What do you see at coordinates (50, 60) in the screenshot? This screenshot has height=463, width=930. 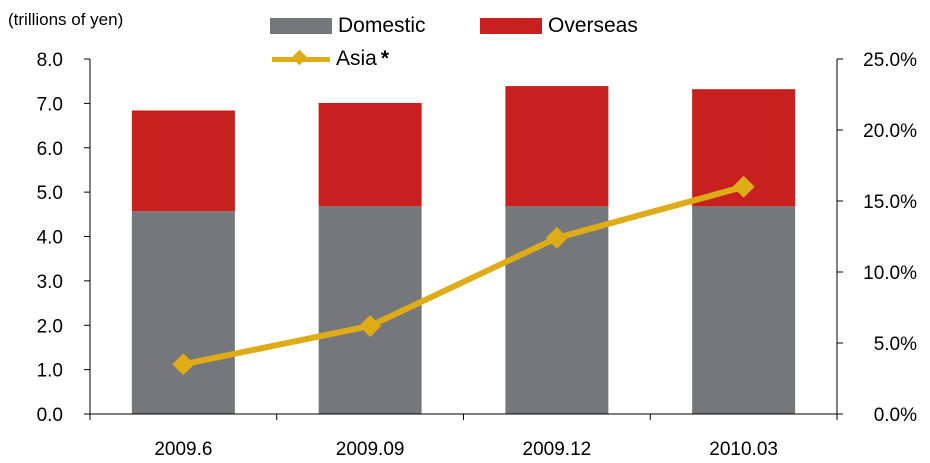 I see `y-left-tick-label-8: 8.0` at bounding box center [50, 60].